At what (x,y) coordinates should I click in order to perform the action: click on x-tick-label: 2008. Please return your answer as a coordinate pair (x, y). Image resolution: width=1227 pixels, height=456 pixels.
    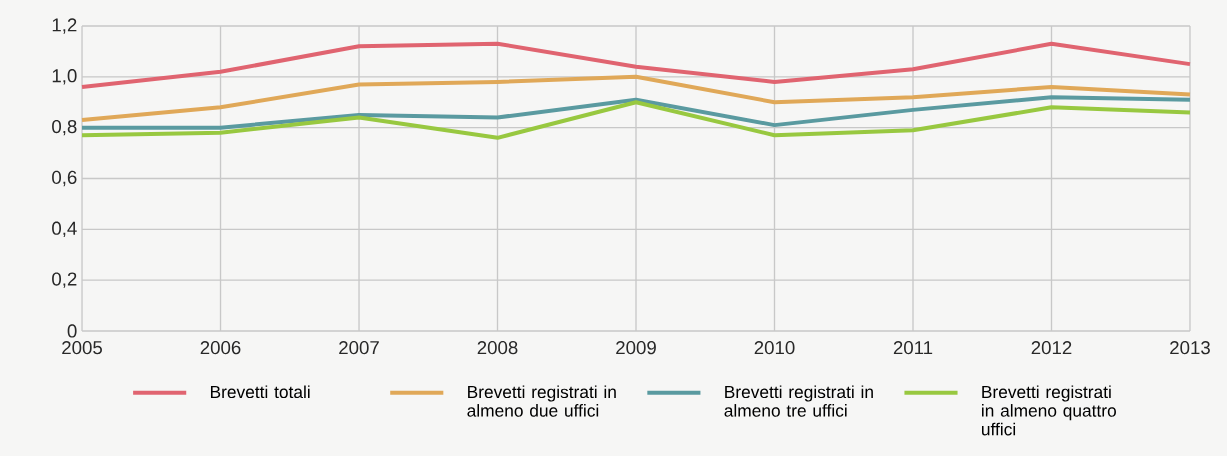
    Looking at the image, I should click on (497, 348).